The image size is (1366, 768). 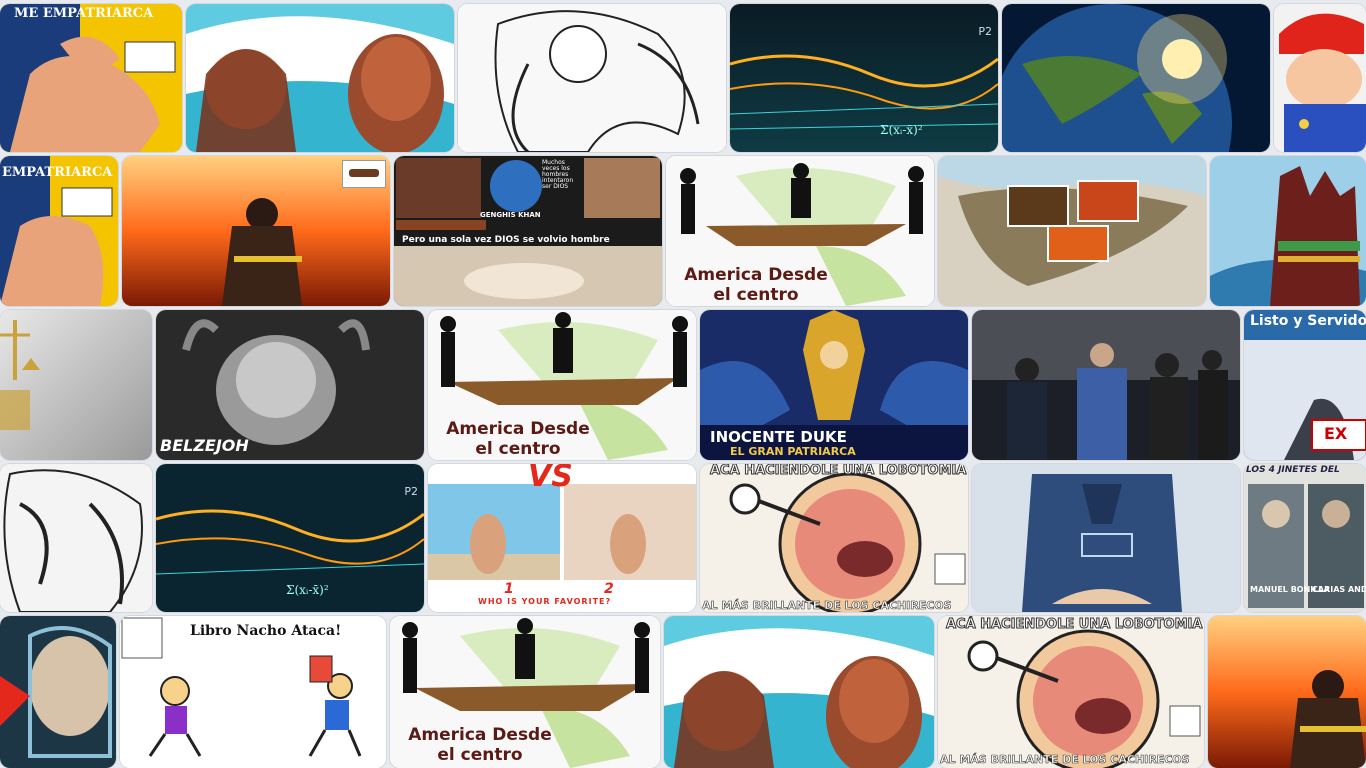 I want to click on empatriarca-poster-art, so click(x=91, y=78).